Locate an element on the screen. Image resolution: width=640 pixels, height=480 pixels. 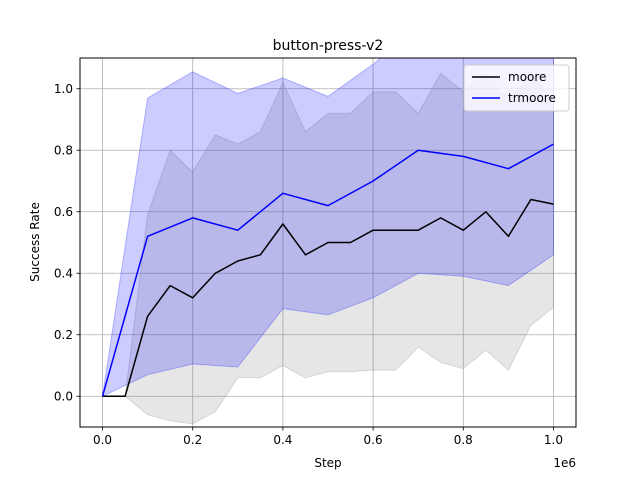
legend-label-trmoore: trmoore is located at coordinates (532, 98).